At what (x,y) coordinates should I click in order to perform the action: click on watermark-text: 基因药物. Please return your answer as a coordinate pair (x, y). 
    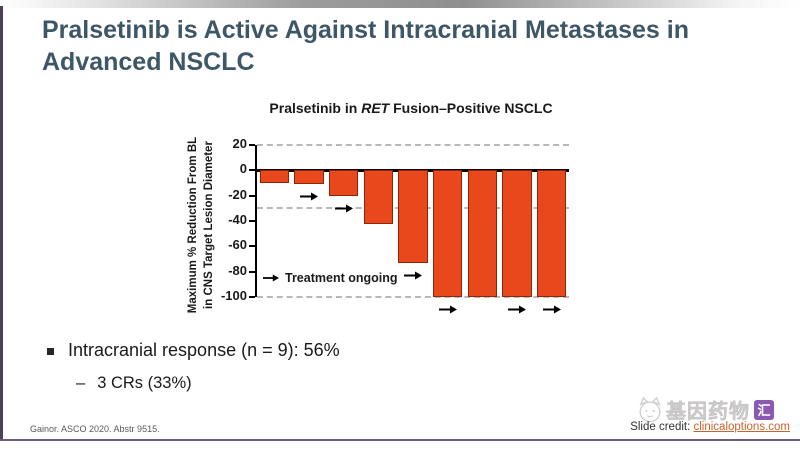
    Looking at the image, I should click on (708, 412).